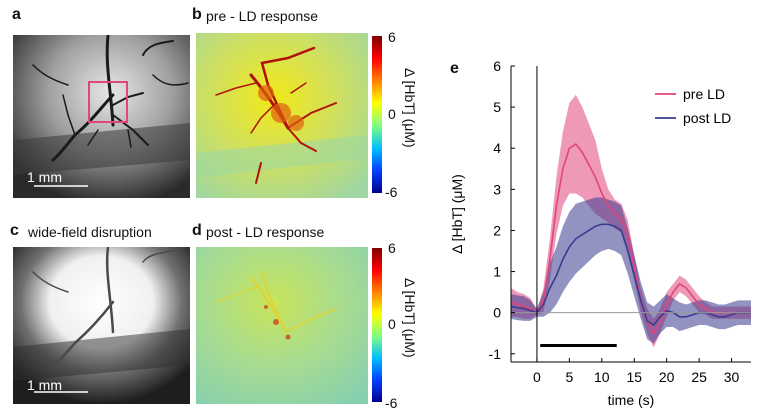 The width and height of the screenshot is (759, 412). What do you see at coordinates (537, 377) in the screenshot?
I see `x-tick-label: 0` at bounding box center [537, 377].